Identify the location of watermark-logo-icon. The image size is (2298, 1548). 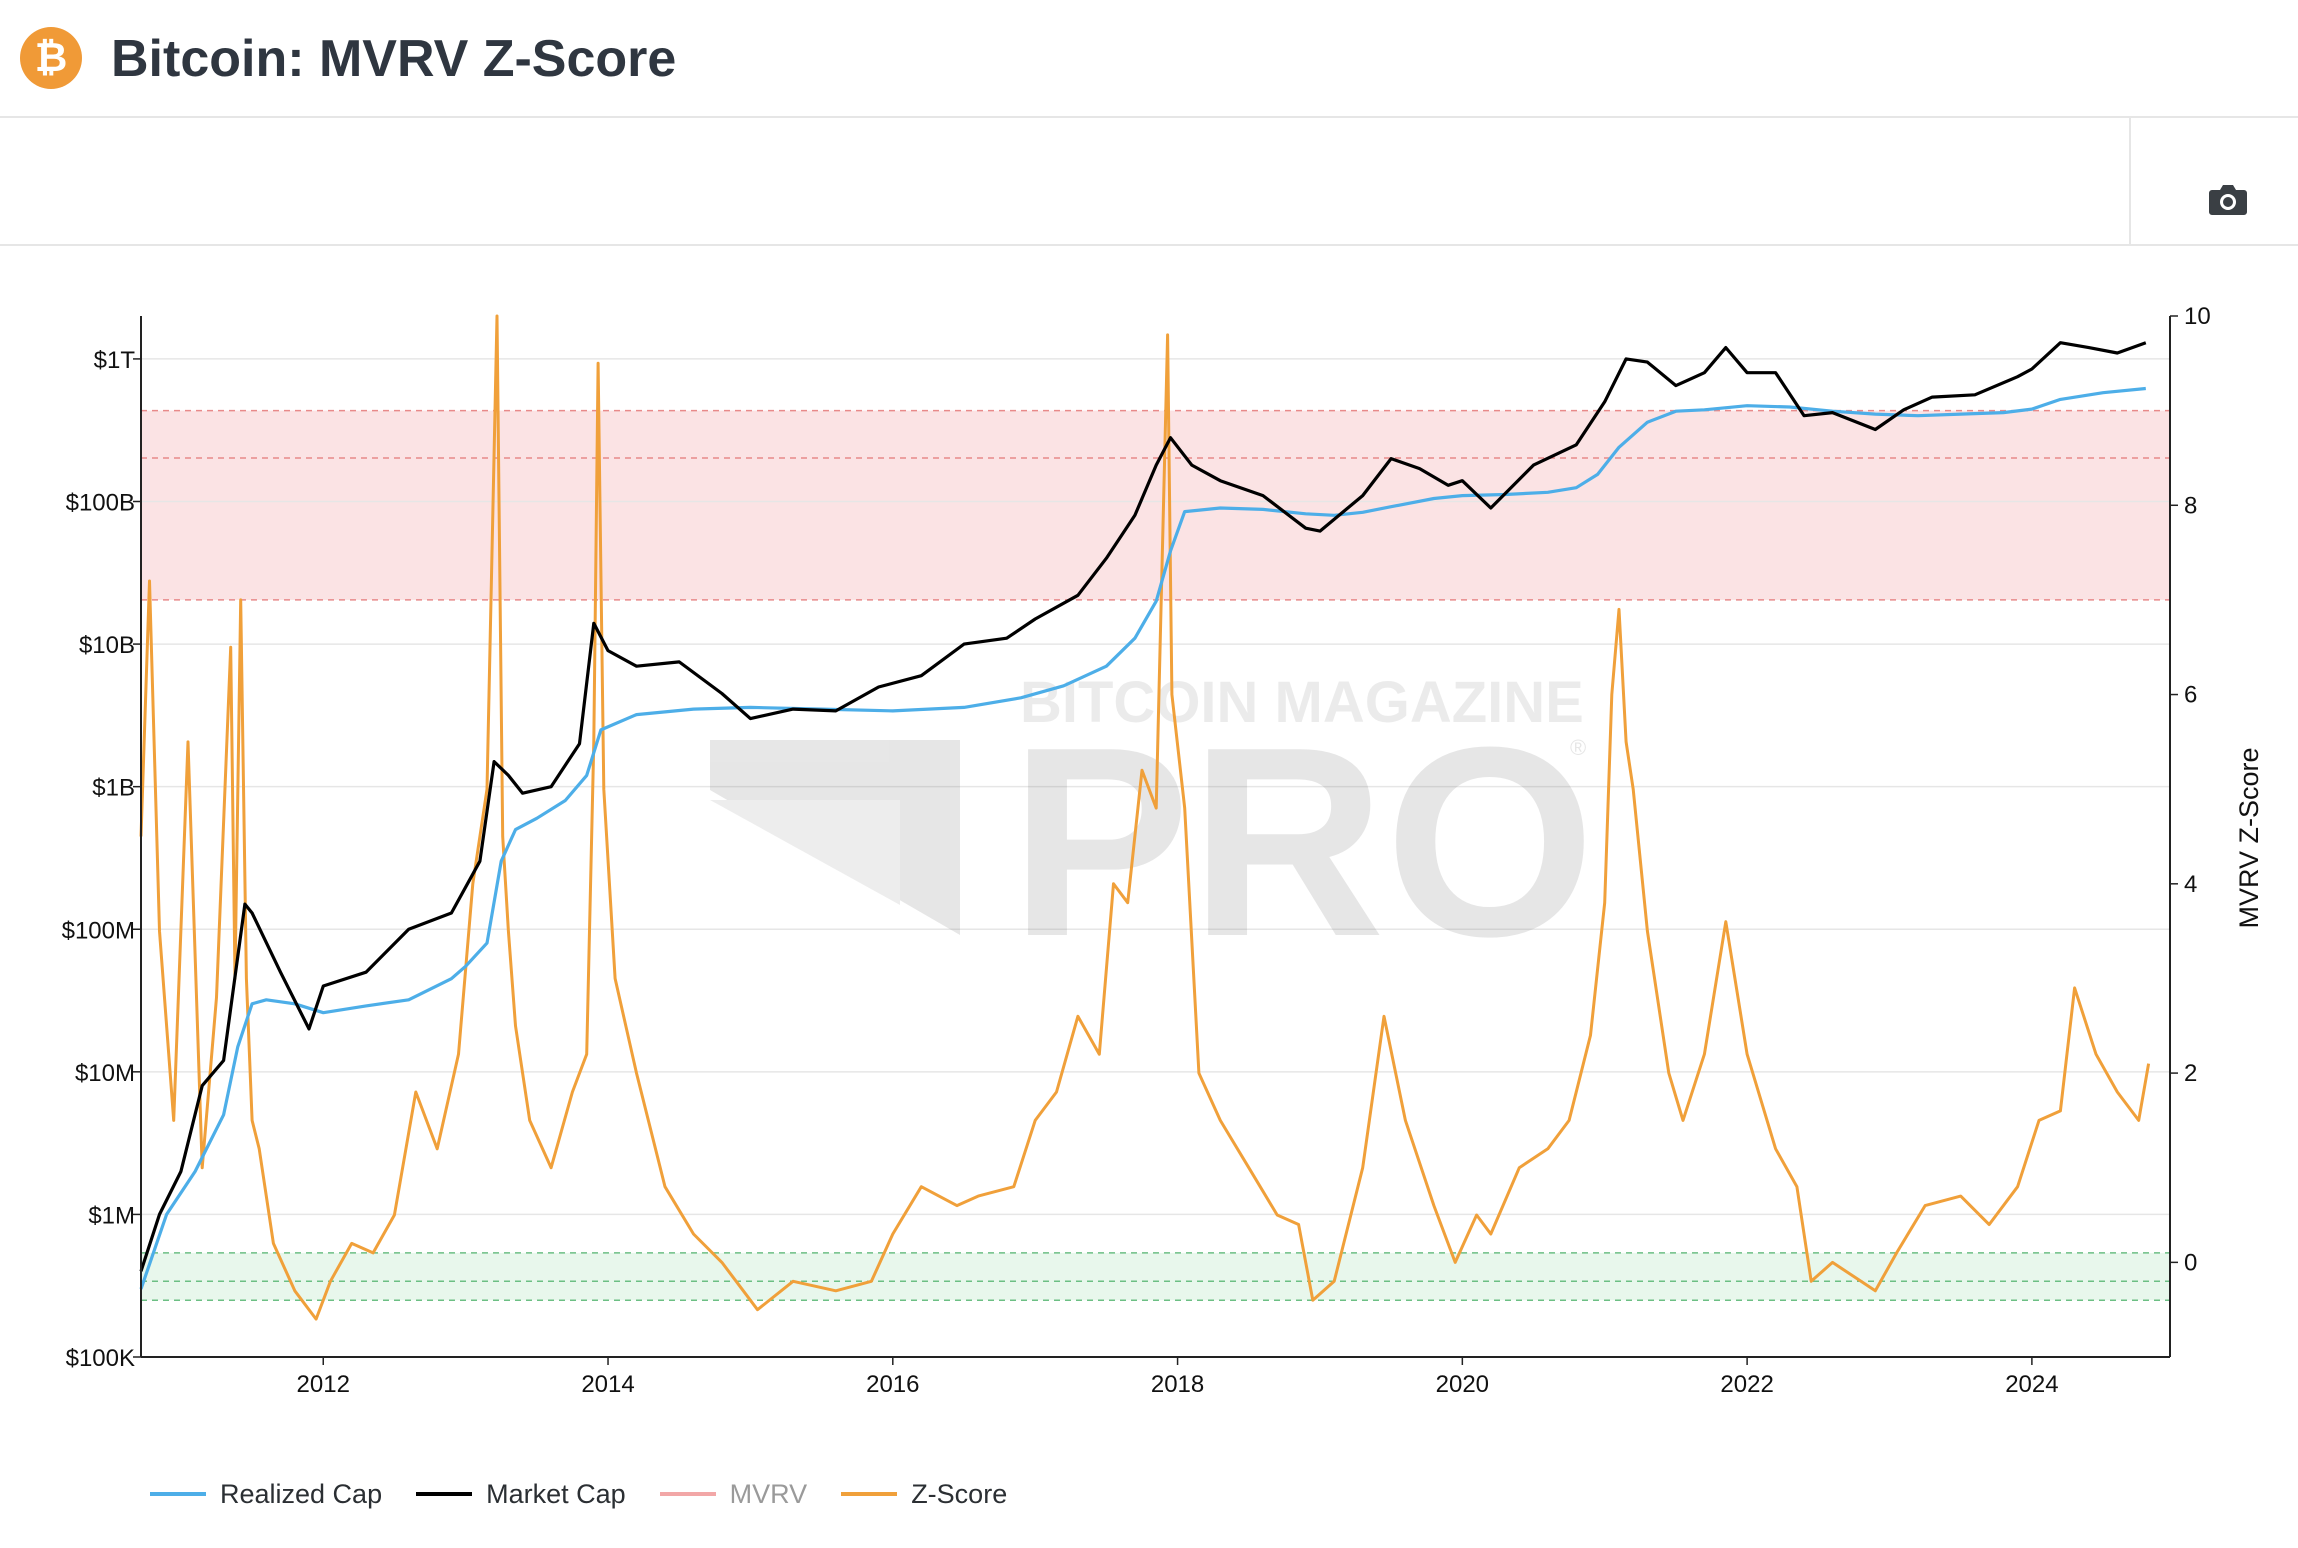
(835, 837).